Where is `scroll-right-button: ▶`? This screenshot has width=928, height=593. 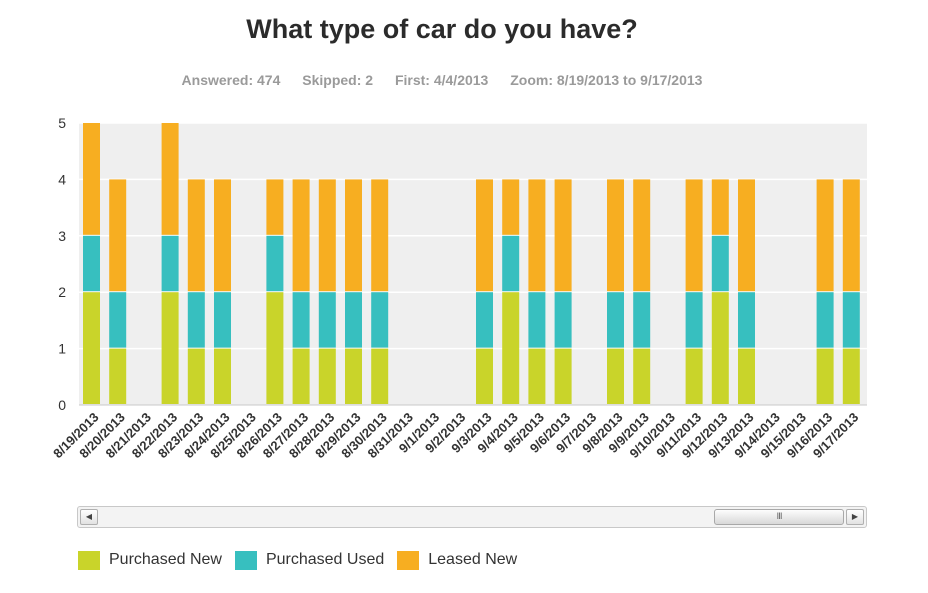
scroll-right-button: ▶ is located at coordinates (855, 517).